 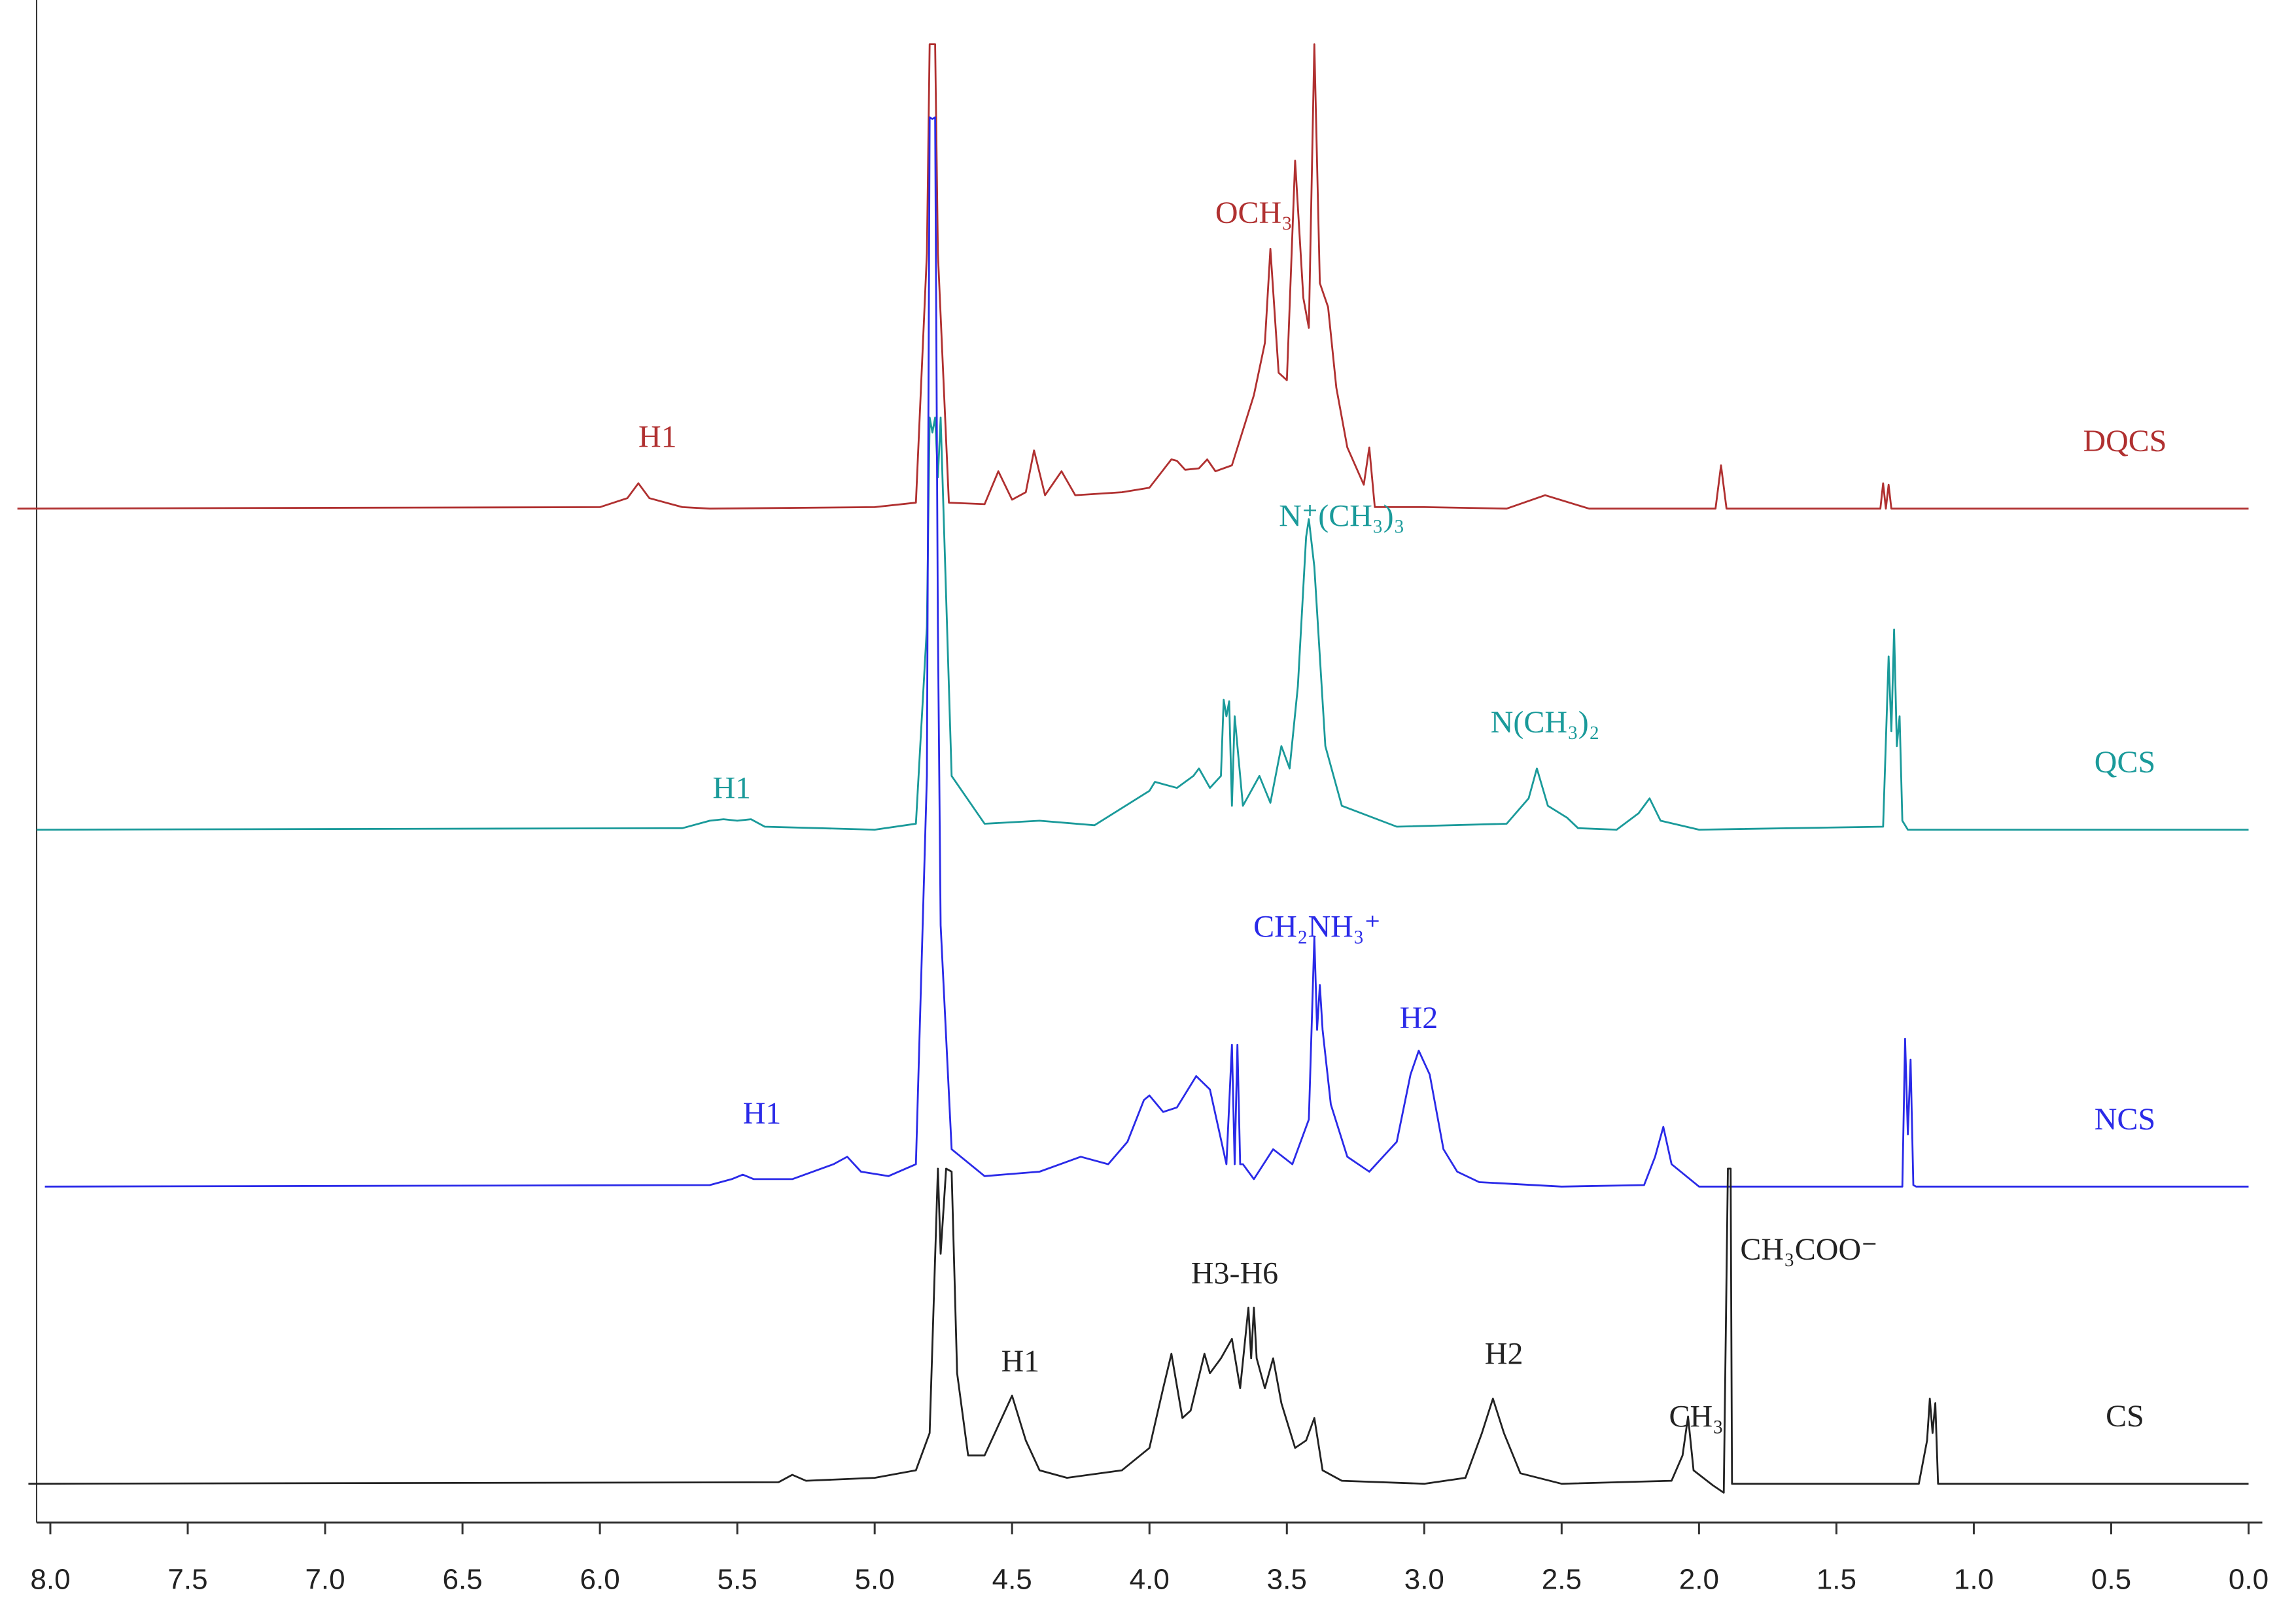 I want to click on peak-annotation: CH₂NH₃⁺, so click(x=1317, y=927).